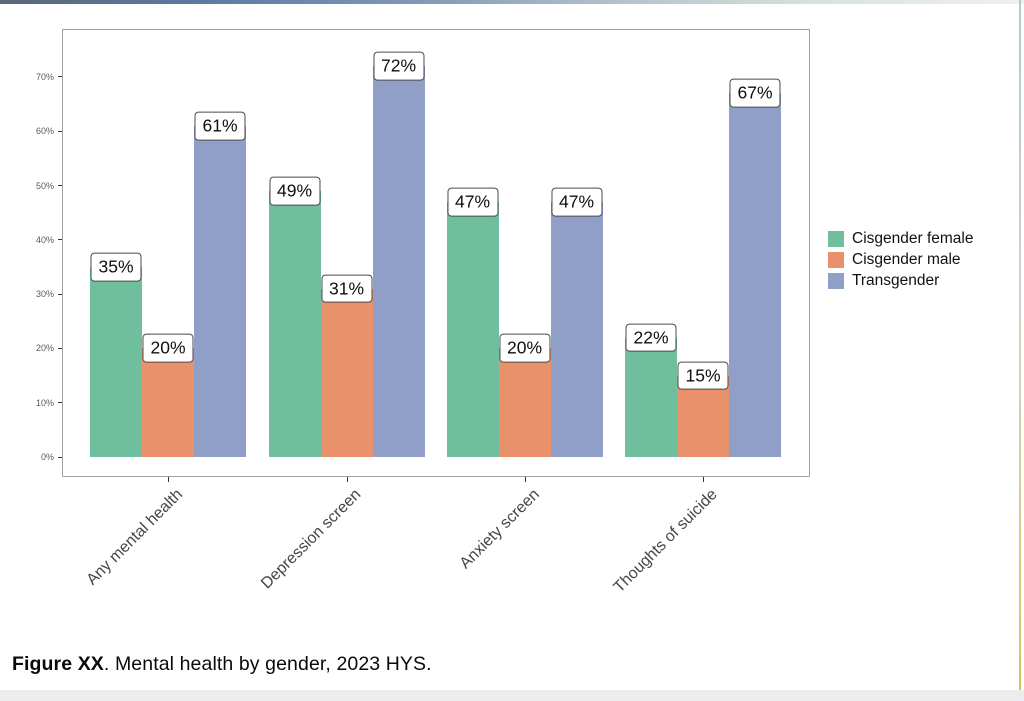 This screenshot has height=701, width=1024. Describe the element at coordinates (47, 457) in the screenshot. I see `y-axis-tick-label: 0%` at that location.